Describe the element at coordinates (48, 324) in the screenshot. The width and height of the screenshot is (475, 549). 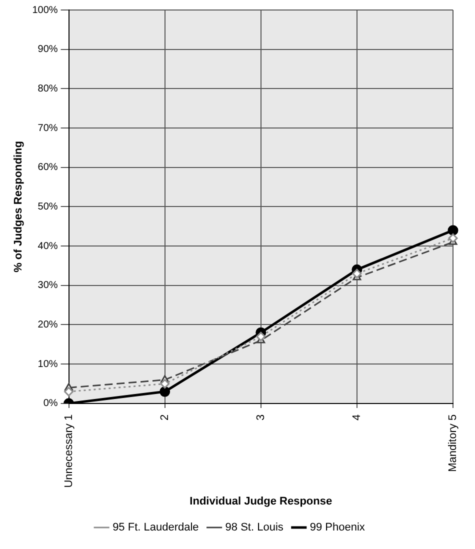
I see `y-tick-label: 20%` at that location.